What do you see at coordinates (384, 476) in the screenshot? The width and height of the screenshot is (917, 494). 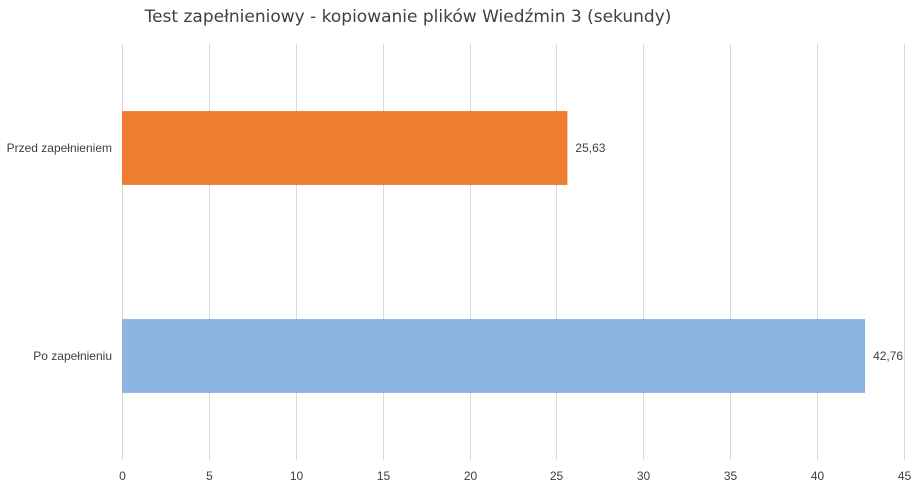 I see `x-tick-label: 15` at bounding box center [384, 476].